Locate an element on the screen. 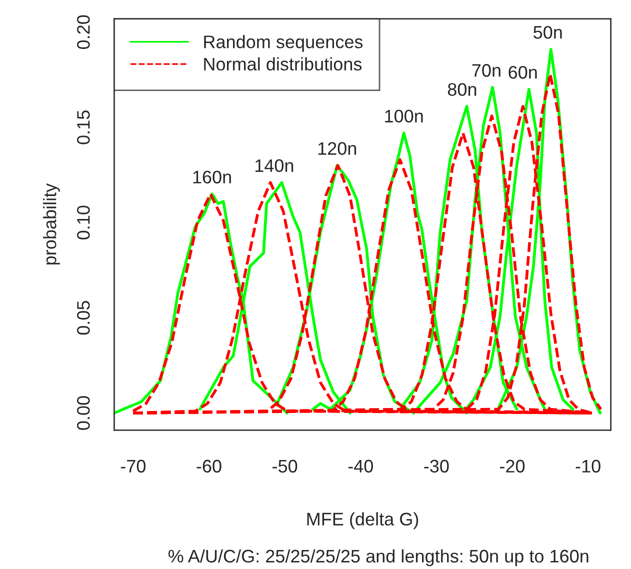 Image resolution: width=631 pixels, height=569 pixels. text: % A/U/C/G: 25/25/25/25 and lengths: 50n up to 160n is located at coordinates (378, 557).